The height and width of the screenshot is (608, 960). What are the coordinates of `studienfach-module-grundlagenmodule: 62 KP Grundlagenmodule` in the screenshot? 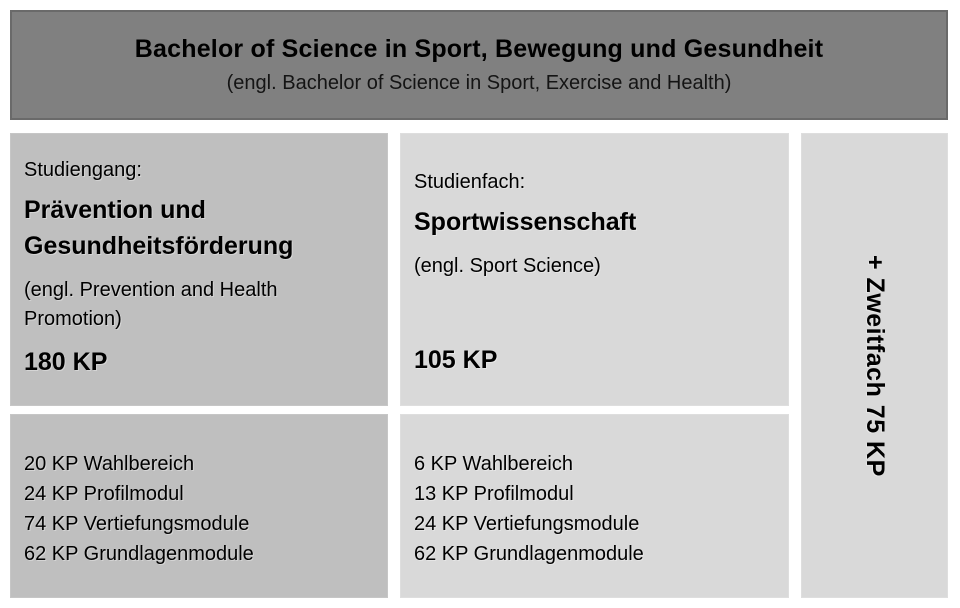 It's located at (529, 554).